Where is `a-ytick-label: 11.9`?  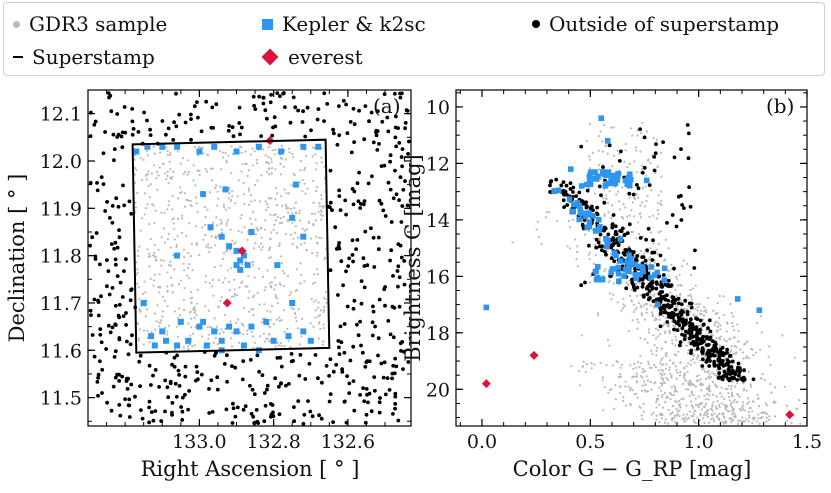 a-ytick-label: 11.9 is located at coordinates (61, 209).